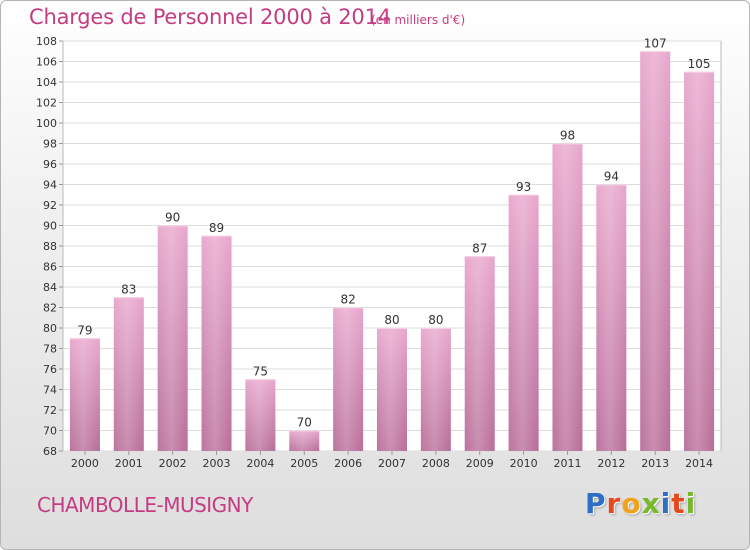 Image resolution: width=750 pixels, height=550 pixels. I want to click on y-tick-label: 106, so click(46, 62).